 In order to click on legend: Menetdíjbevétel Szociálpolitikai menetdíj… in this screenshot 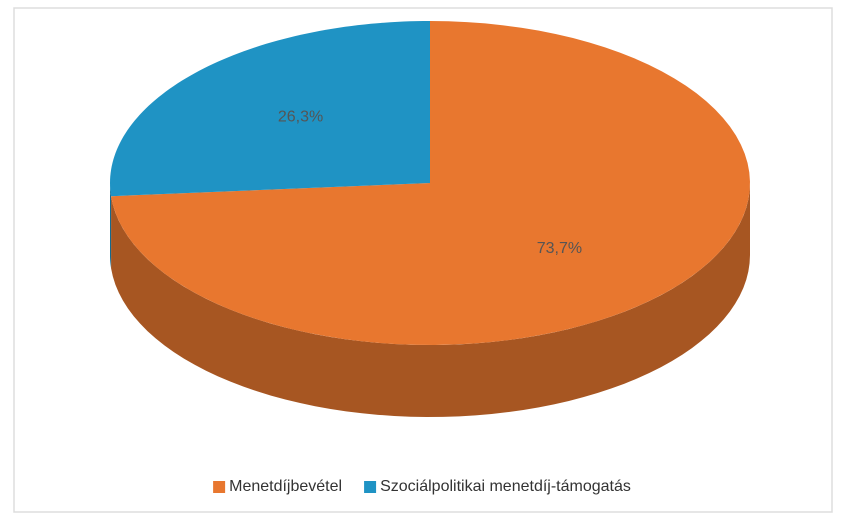, I will do `click(422, 486)`.